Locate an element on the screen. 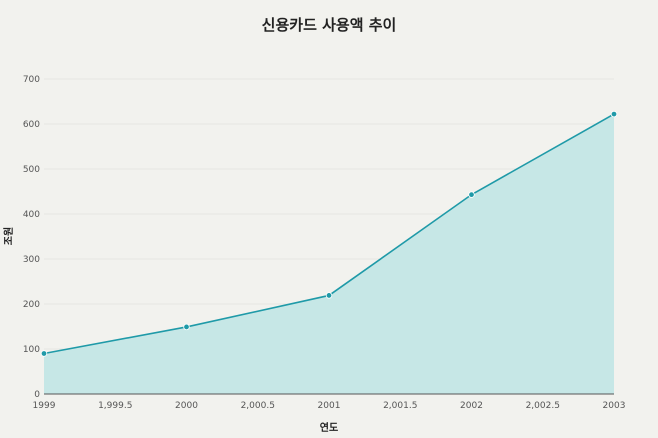 This screenshot has width=658, height=438. x-tick-label: 2001 is located at coordinates (329, 406).